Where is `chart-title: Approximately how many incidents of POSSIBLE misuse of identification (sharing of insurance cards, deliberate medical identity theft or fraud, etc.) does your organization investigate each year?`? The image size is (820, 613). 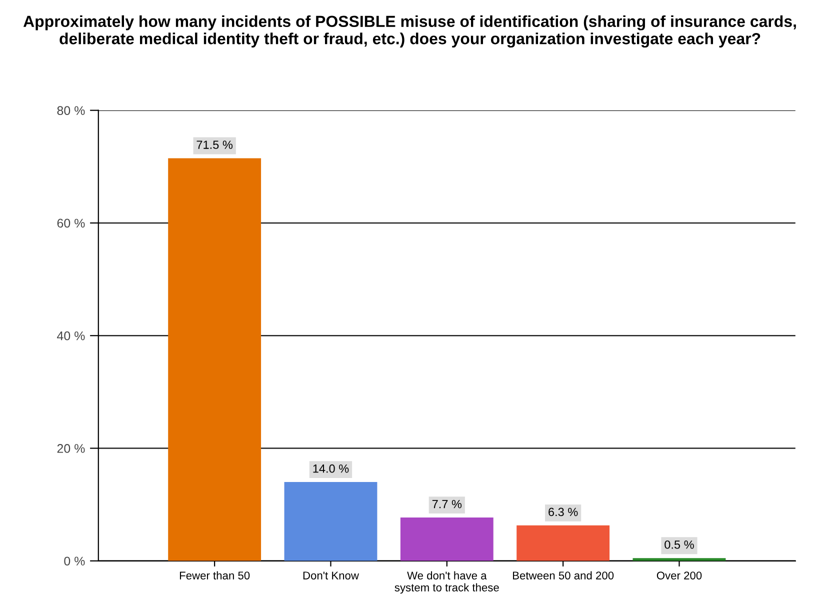 chart-title: Approximately how many incidents of POSSIBLE misuse of identification (sharing of insurance cards, deliberate medical identity theft or fraud, etc.) does your organization investigate each year? is located at coordinates (409, 31).